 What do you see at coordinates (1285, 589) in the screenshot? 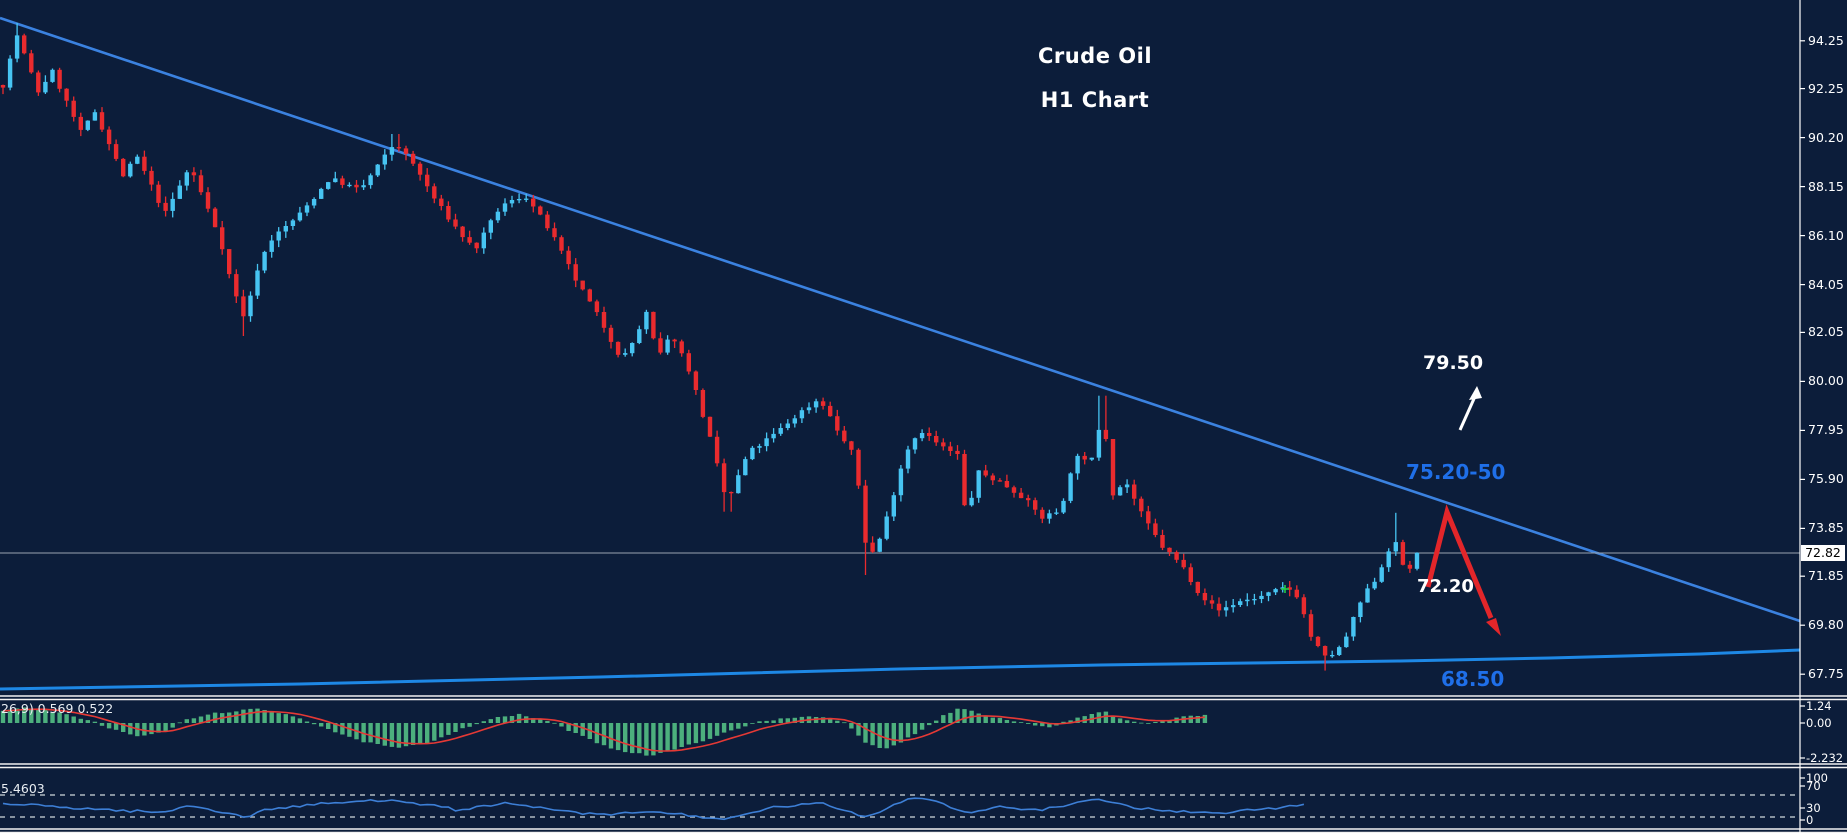
I see `plus-marker` at bounding box center [1285, 589].